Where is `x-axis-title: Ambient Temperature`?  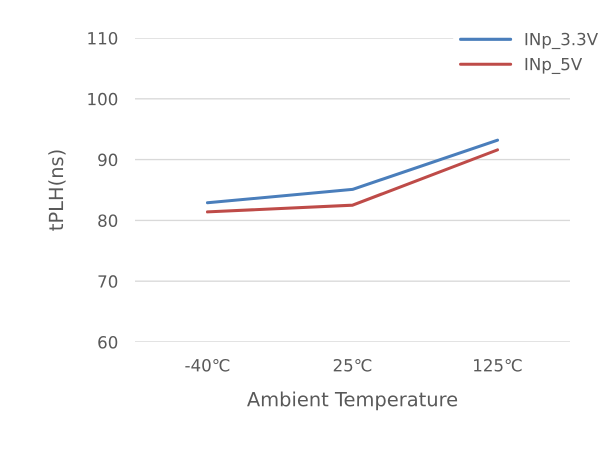 x-axis-title: Ambient Temperature is located at coordinates (352, 400).